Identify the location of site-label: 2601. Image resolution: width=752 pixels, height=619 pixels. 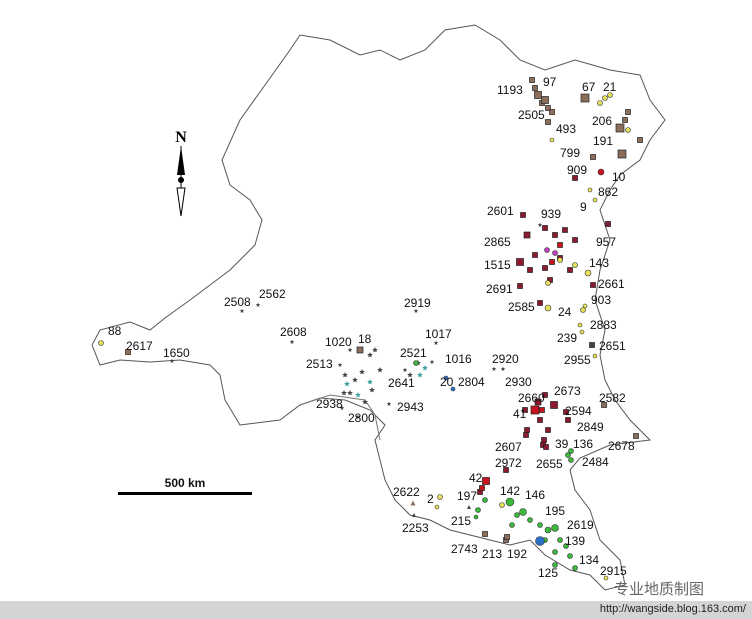
(500, 211).